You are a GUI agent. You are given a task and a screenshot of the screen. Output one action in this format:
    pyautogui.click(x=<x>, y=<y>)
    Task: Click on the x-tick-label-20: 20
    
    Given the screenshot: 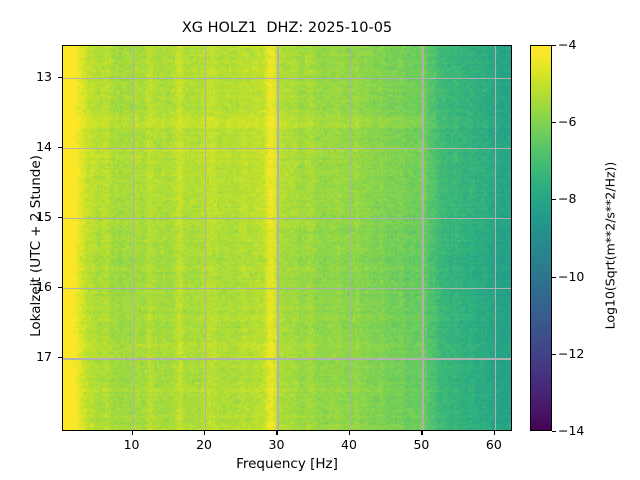 What is the action you would take?
    pyautogui.click(x=204, y=444)
    